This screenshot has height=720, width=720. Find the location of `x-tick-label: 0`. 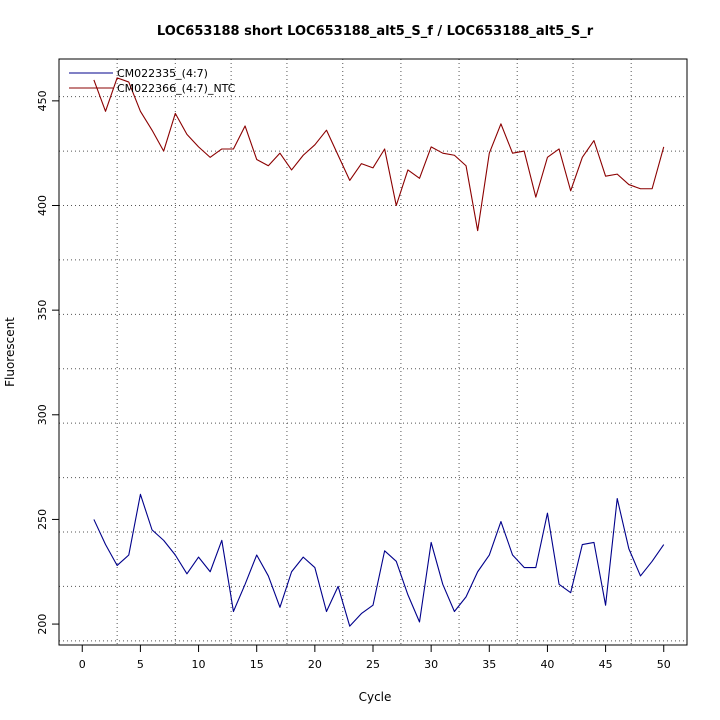

x-tick-label: 0 is located at coordinates (82, 664).